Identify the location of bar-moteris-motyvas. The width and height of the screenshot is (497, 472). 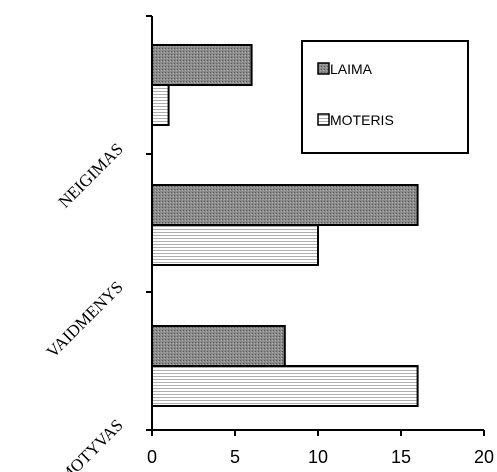
(285, 386).